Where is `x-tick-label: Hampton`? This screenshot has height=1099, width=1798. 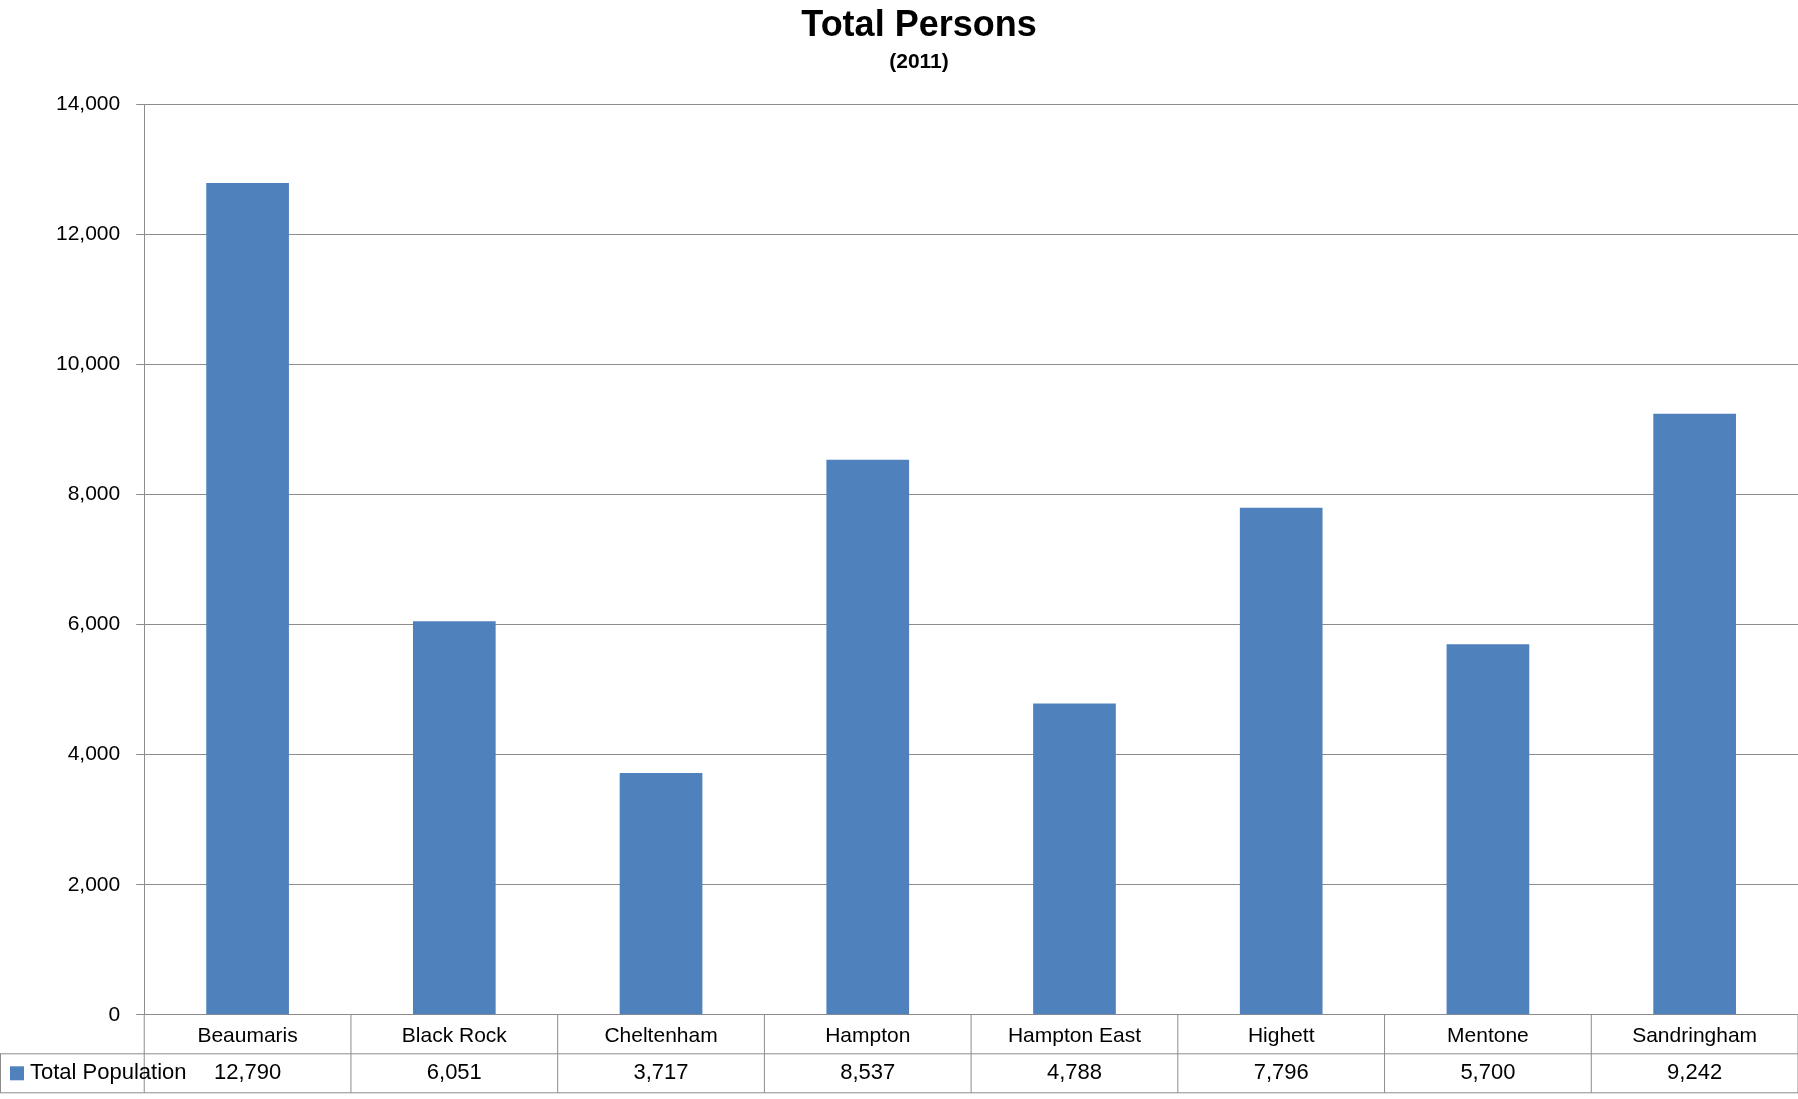
x-tick-label: Hampton is located at coordinates (868, 1035).